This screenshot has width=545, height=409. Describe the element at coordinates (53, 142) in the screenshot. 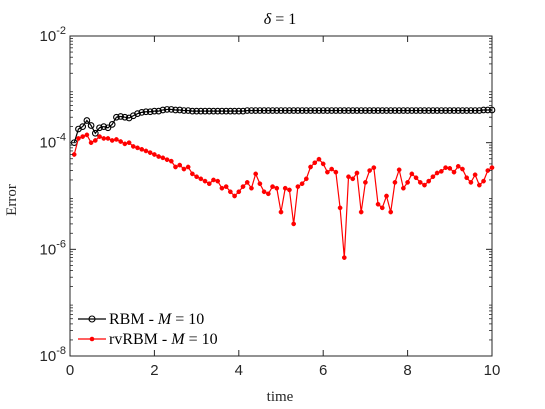

I see `y-tick-label: 10⁻⁴` at that location.